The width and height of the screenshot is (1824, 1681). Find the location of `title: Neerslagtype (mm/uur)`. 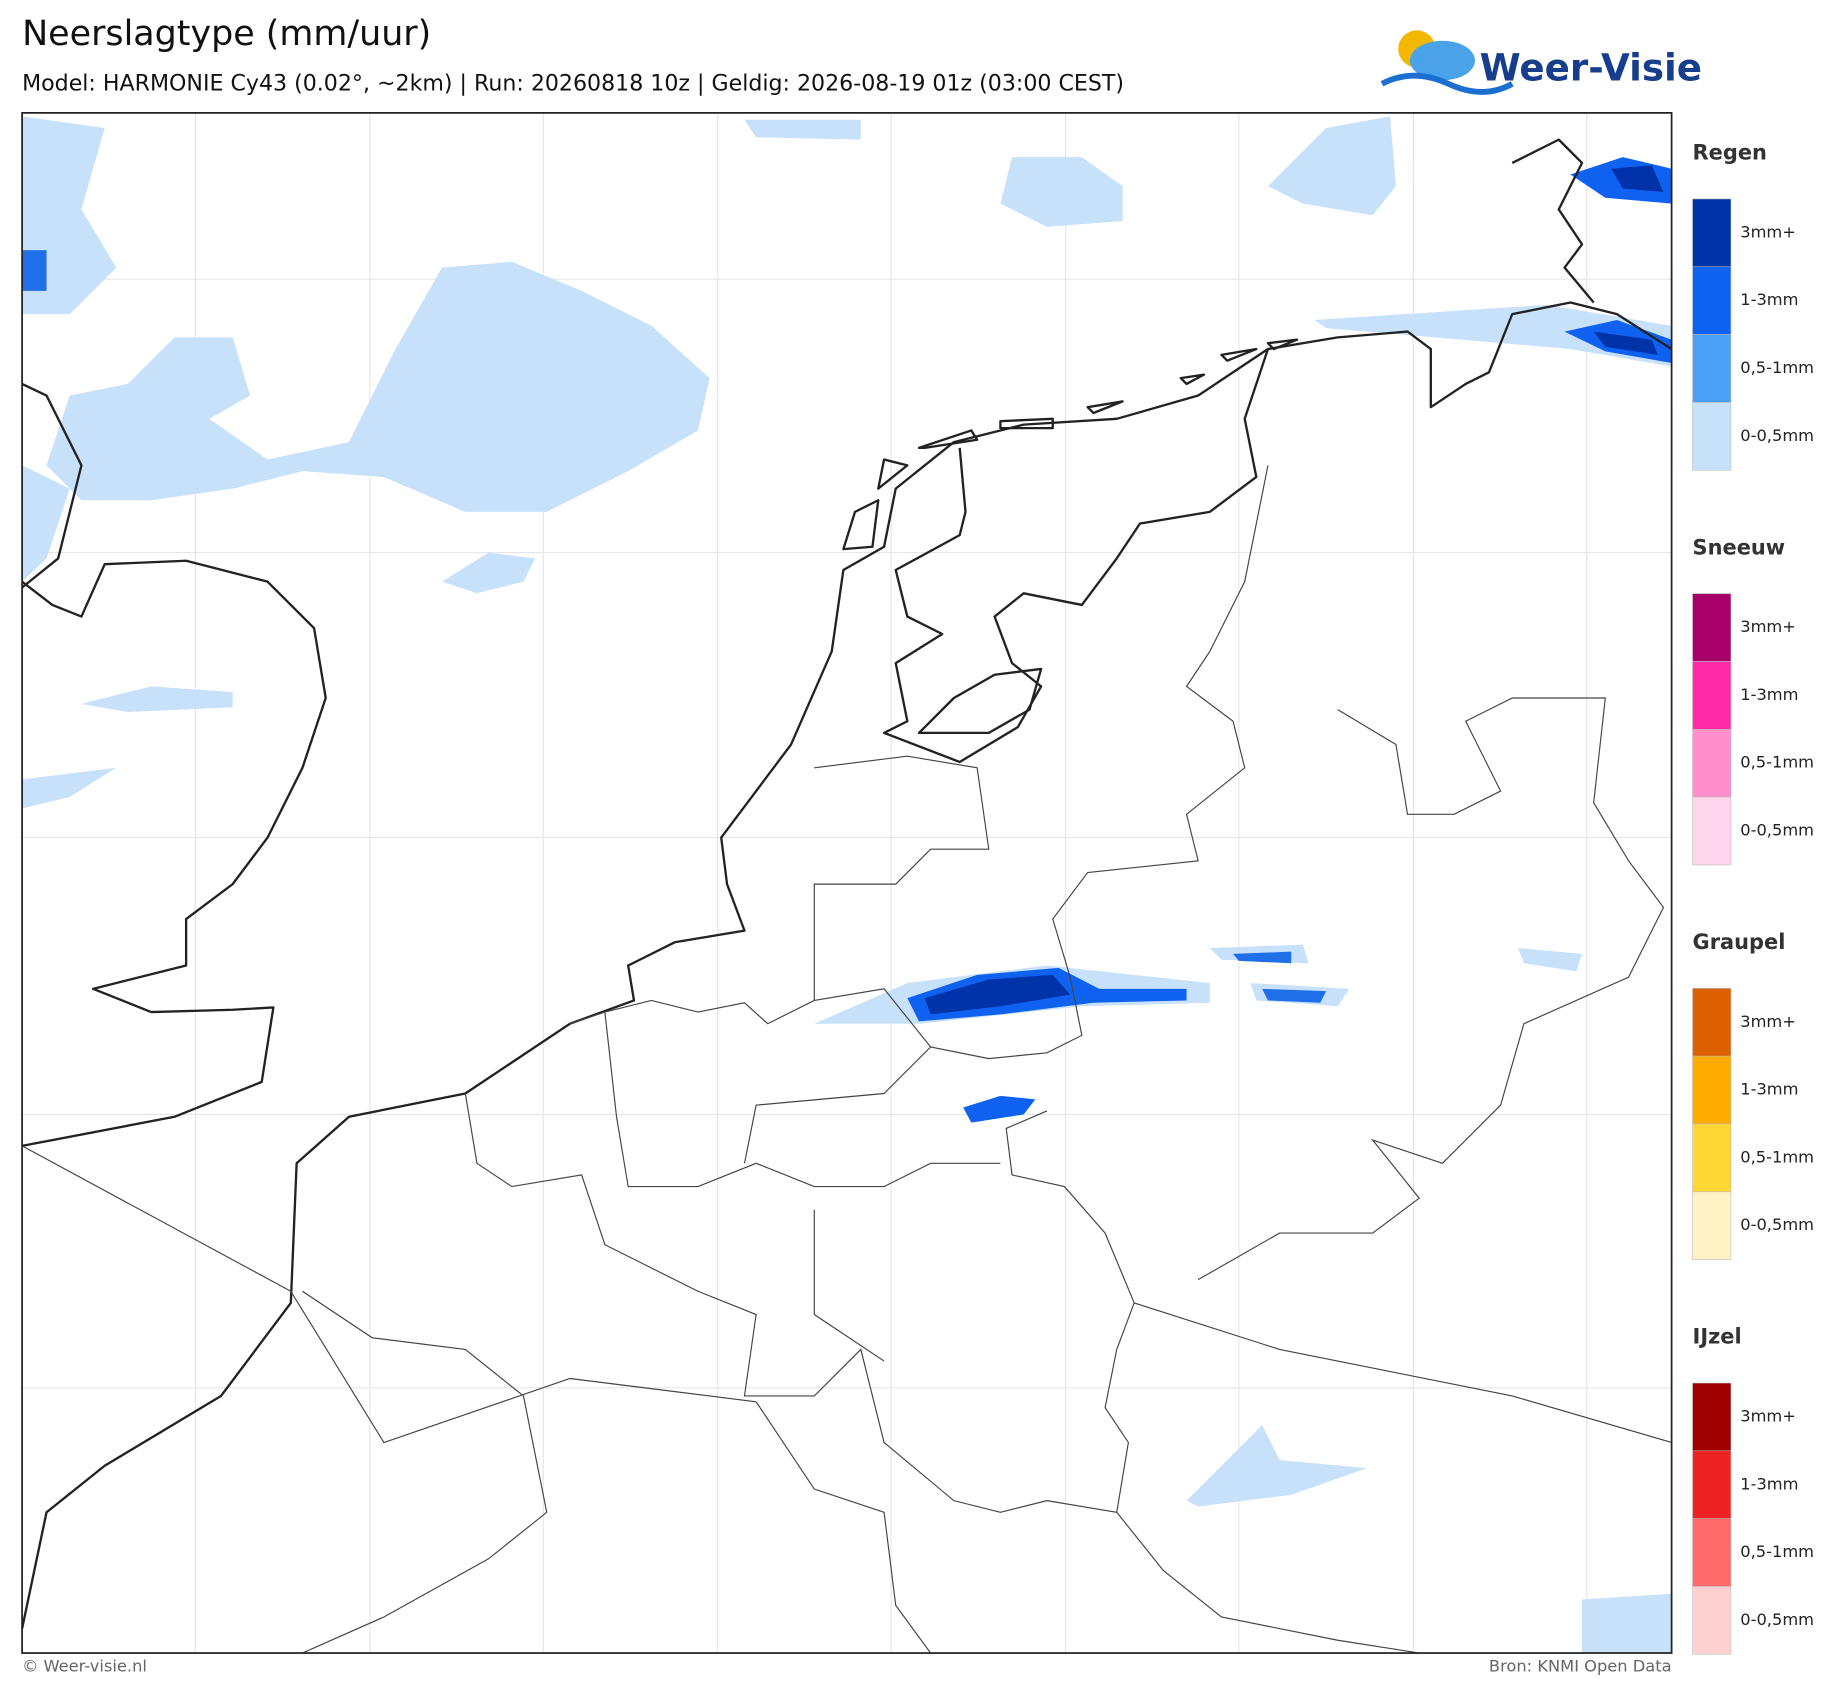

title: Neerslagtype (mm/uur) is located at coordinates (226, 34).